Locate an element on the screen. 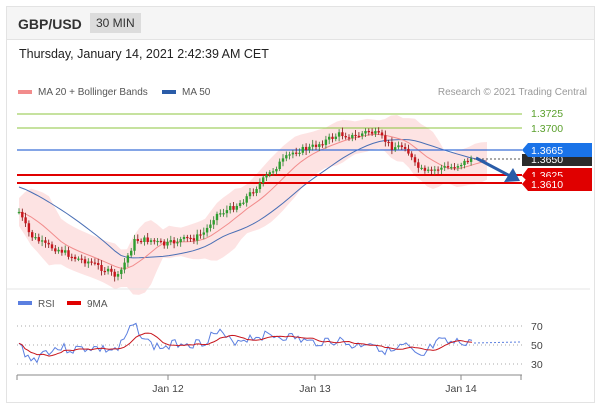  rsi-ma-legend-label: 9MA is located at coordinates (97, 304).